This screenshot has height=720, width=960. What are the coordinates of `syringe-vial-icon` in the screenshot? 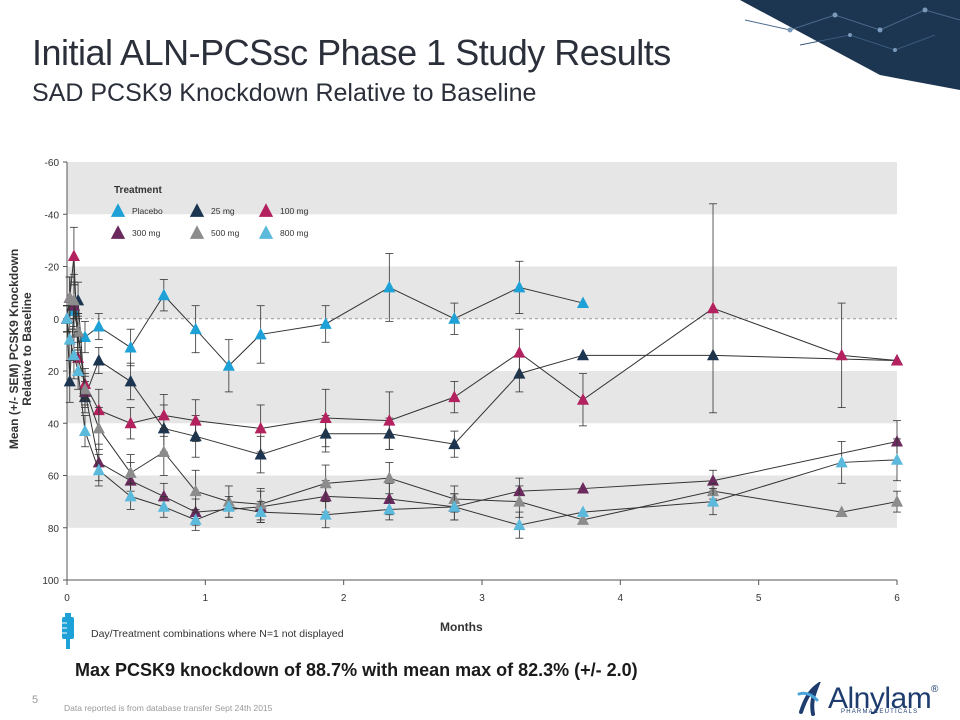 It's located at (68, 631).